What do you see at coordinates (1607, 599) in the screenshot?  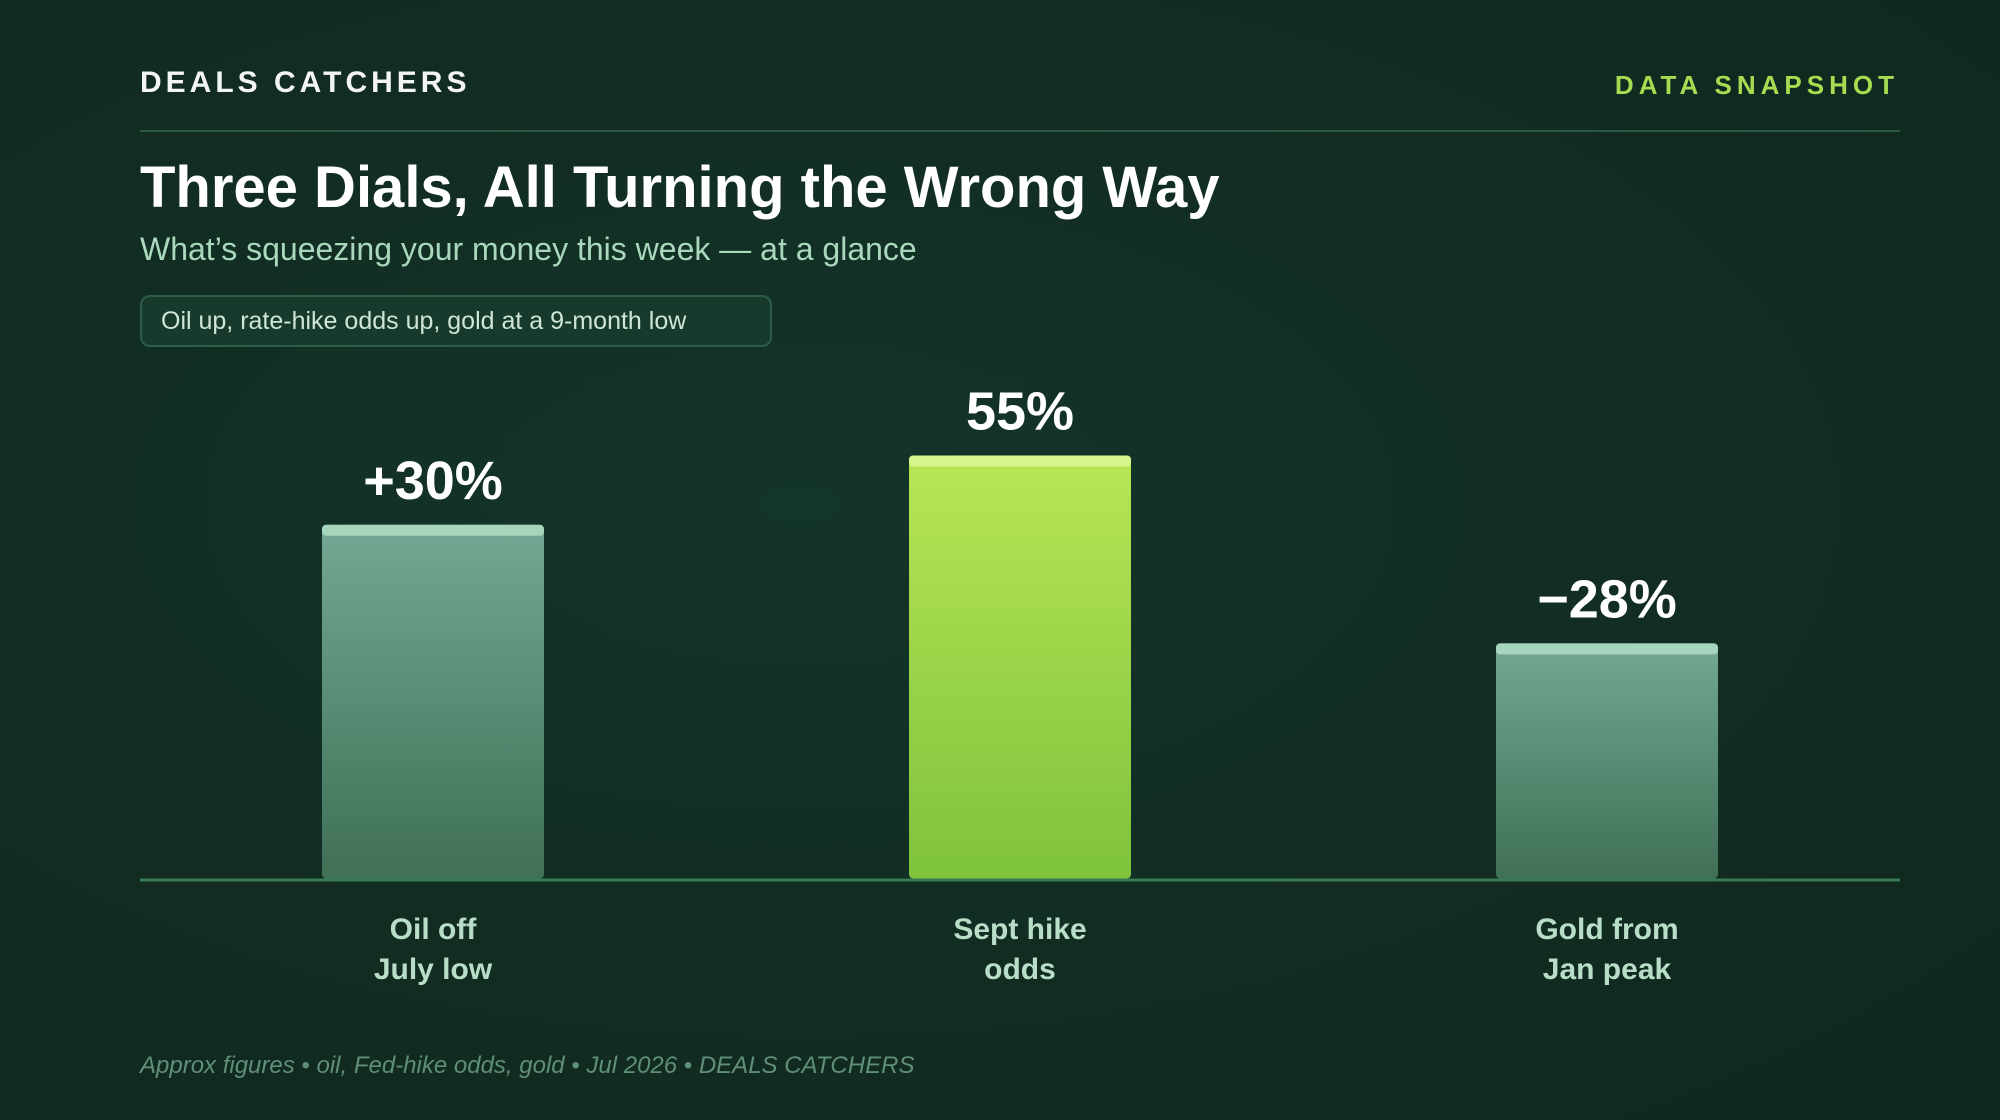 I see `value-label: −28%` at bounding box center [1607, 599].